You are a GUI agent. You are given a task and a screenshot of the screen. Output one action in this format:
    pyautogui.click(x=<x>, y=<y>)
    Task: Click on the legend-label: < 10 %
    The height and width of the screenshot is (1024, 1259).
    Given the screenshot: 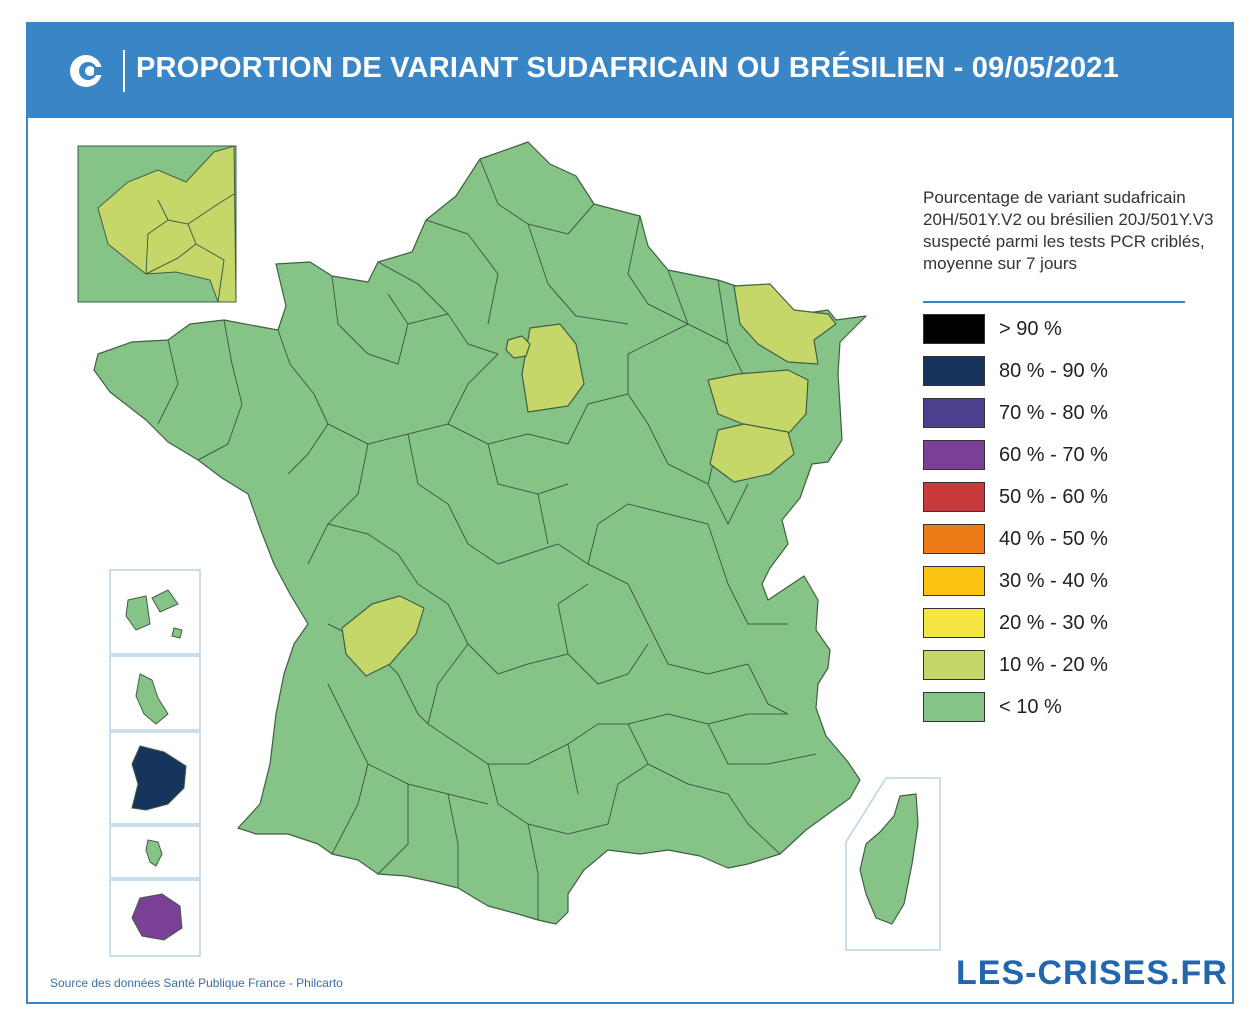 What is the action you would take?
    pyautogui.click(x=1030, y=707)
    